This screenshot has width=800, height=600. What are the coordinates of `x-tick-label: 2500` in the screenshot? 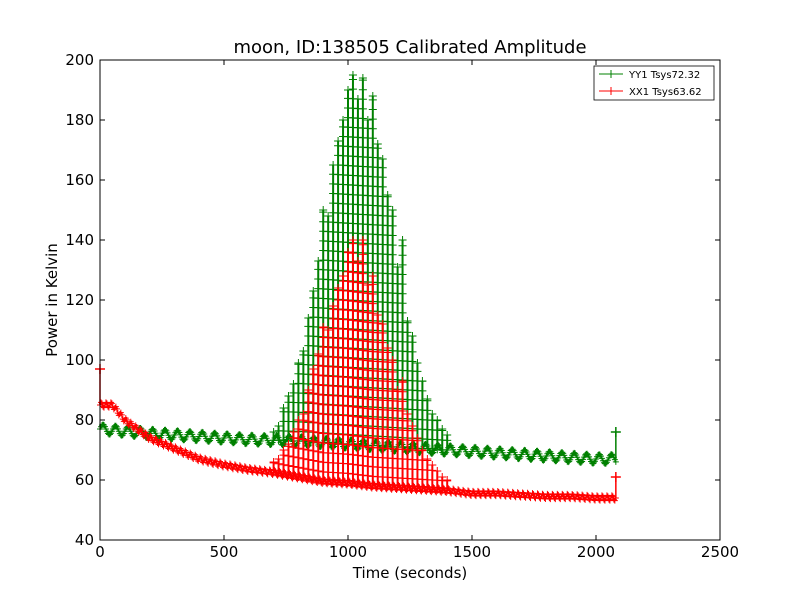 It's located at (720, 552).